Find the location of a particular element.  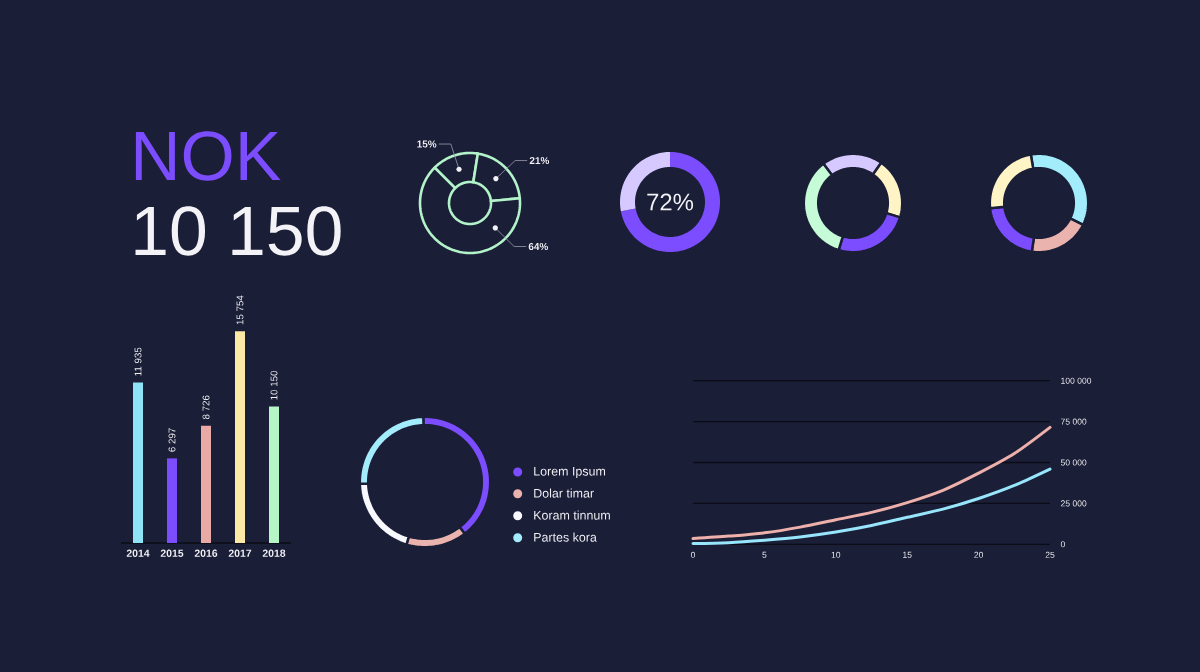

x-tick-label: 2014 is located at coordinates (138, 553).